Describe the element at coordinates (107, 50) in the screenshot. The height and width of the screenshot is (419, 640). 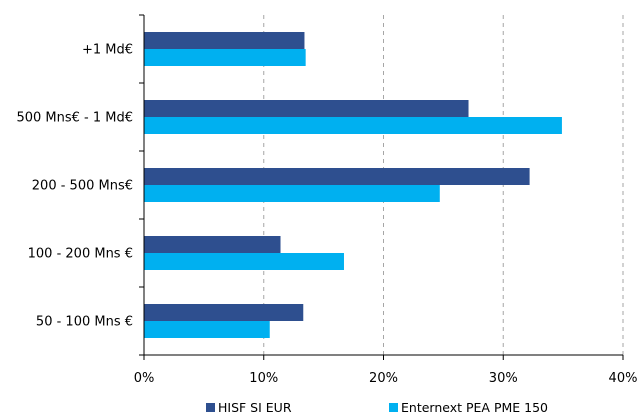
I see `category-label: +1 Md€` at that location.